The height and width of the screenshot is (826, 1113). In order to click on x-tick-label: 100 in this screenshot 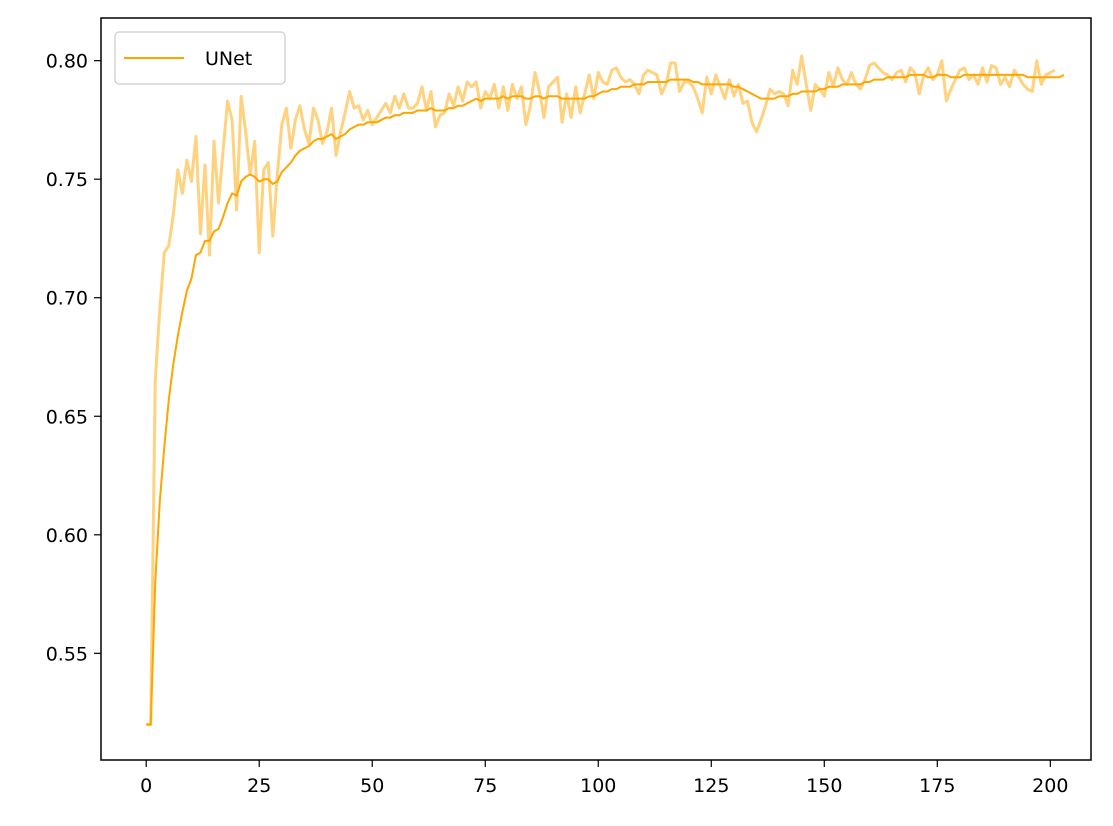, I will do `click(598, 786)`.